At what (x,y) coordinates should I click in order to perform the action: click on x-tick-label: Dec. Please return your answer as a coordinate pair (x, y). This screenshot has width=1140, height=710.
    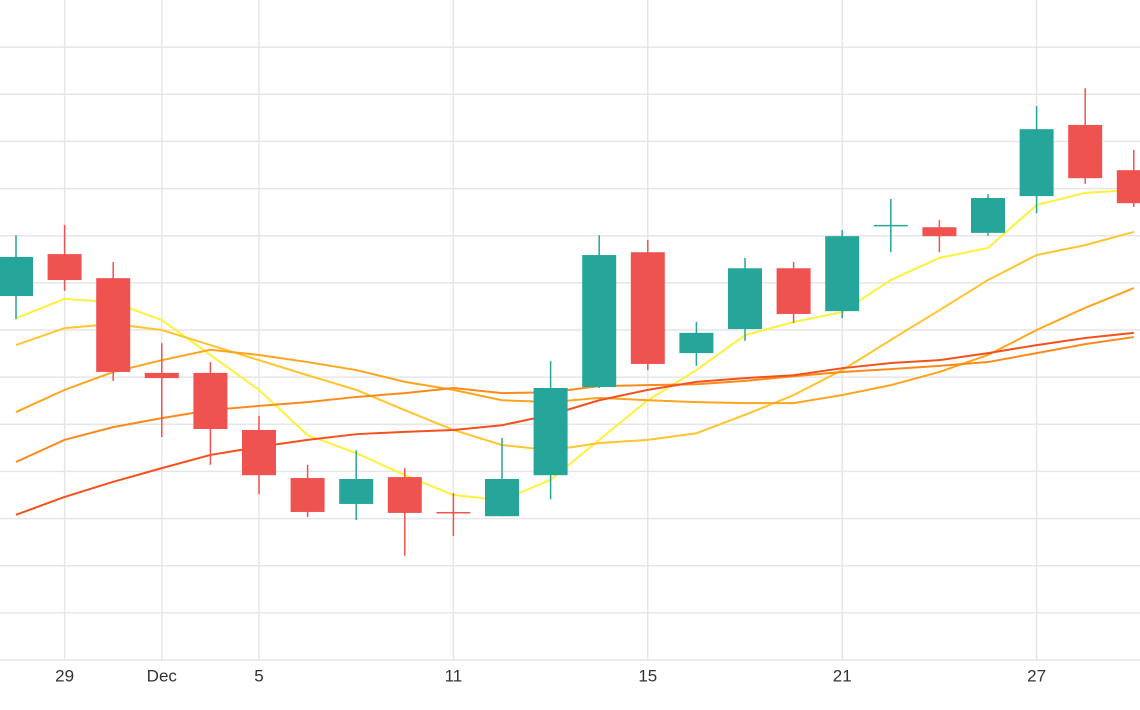
    Looking at the image, I should click on (162, 675).